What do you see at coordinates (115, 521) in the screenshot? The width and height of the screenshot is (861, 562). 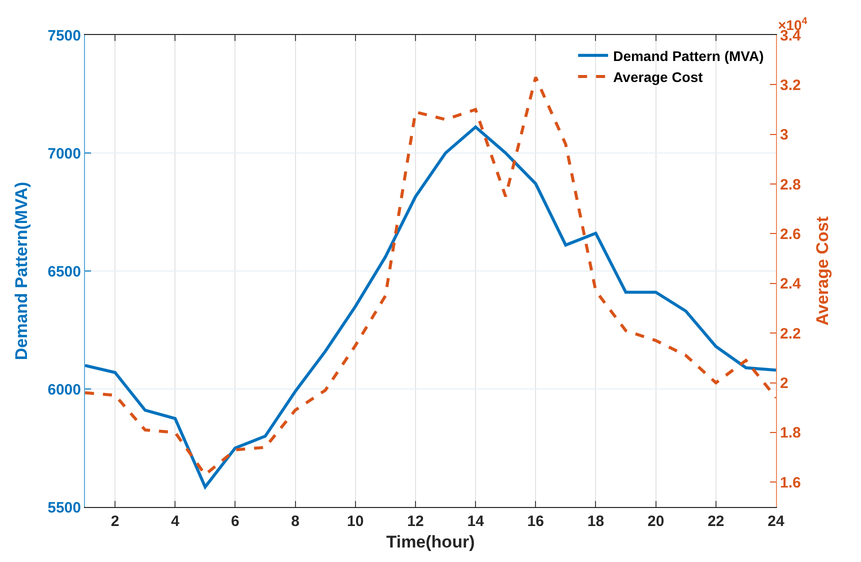 I see `x-tick-label: 2` at bounding box center [115, 521].